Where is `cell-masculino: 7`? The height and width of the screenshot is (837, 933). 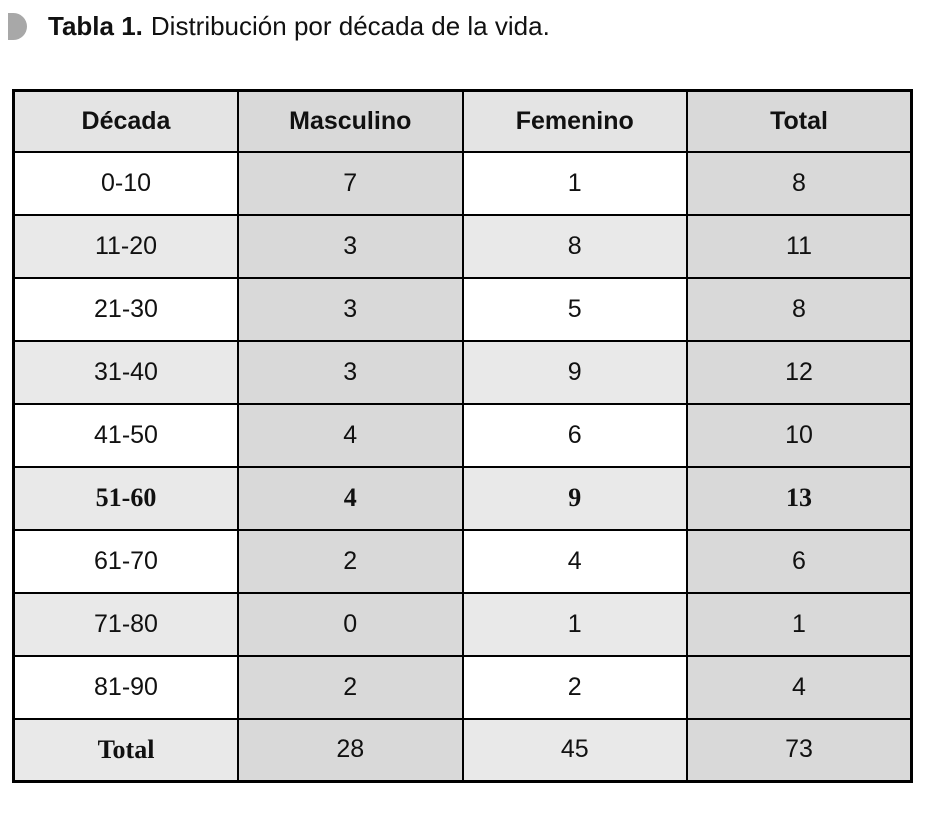
cell-masculino: 7 is located at coordinates (350, 183).